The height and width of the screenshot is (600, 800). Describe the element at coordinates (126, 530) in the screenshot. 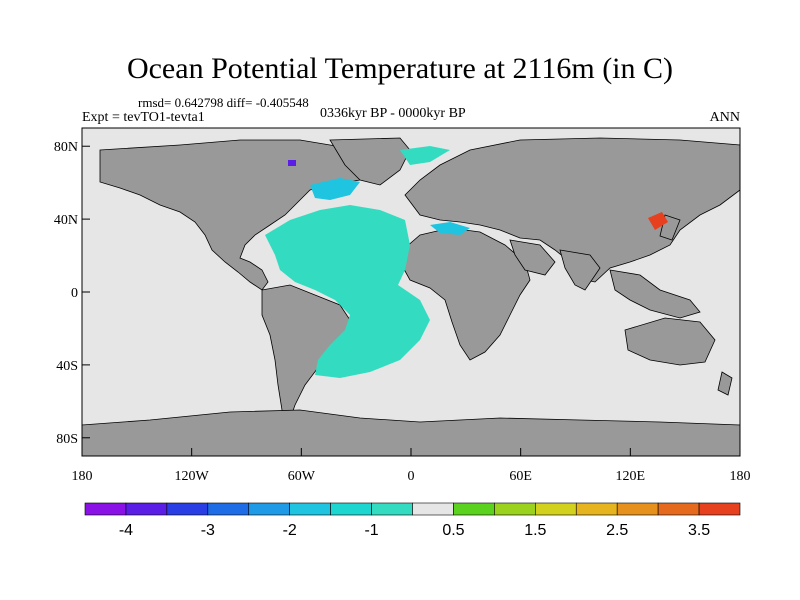

I see `colorbar-label-0: -4` at that location.